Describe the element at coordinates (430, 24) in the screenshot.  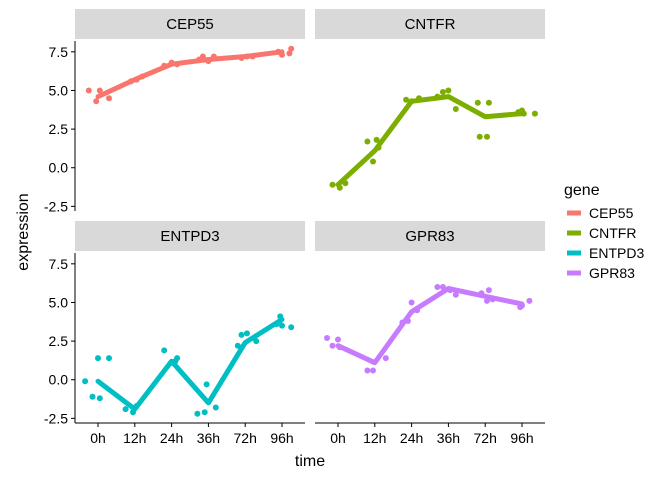
I see `facet-strip-label: CNTFR` at that location.